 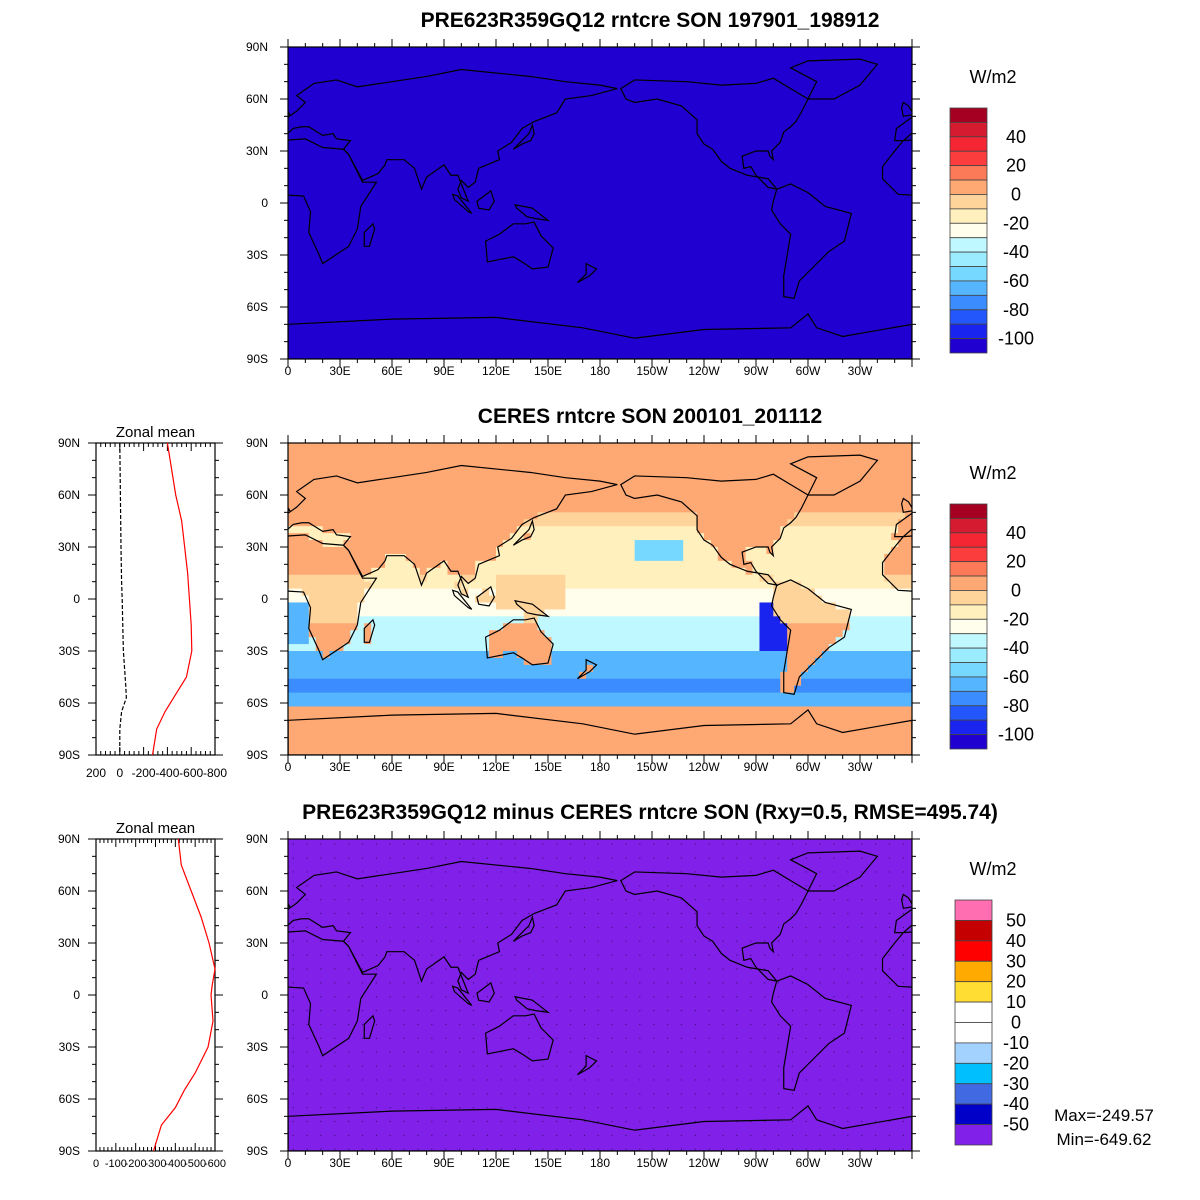 What do you see at coordinates (860, 767) in the screenshot?
I see `lon-label: 30W` at bounding box center [860, 767].